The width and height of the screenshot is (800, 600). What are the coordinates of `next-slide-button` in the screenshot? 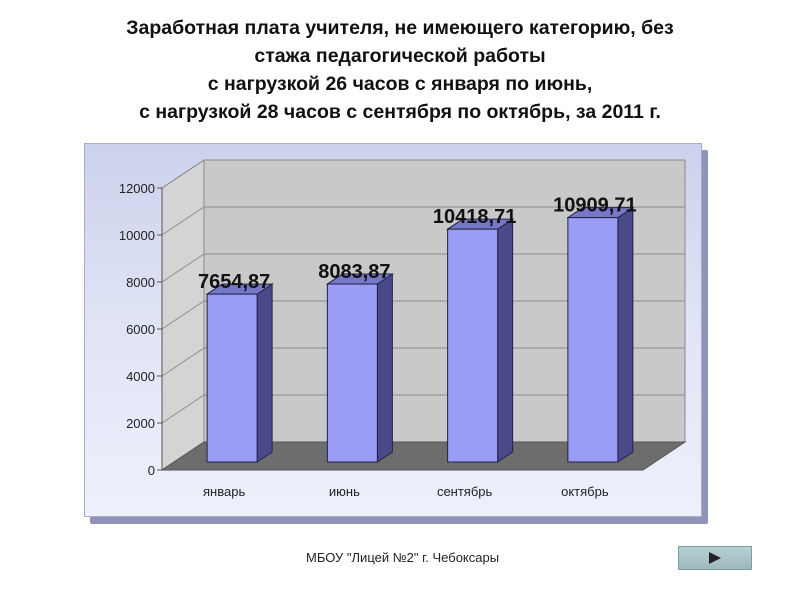 It's located at (715, 558).